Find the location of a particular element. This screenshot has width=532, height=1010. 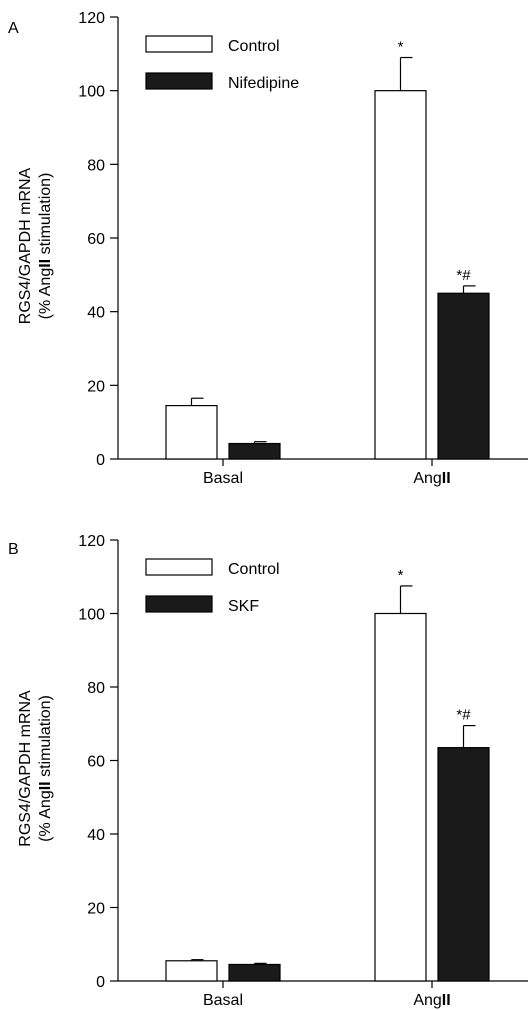

panel-label: A is located at coordinates (13, 28).